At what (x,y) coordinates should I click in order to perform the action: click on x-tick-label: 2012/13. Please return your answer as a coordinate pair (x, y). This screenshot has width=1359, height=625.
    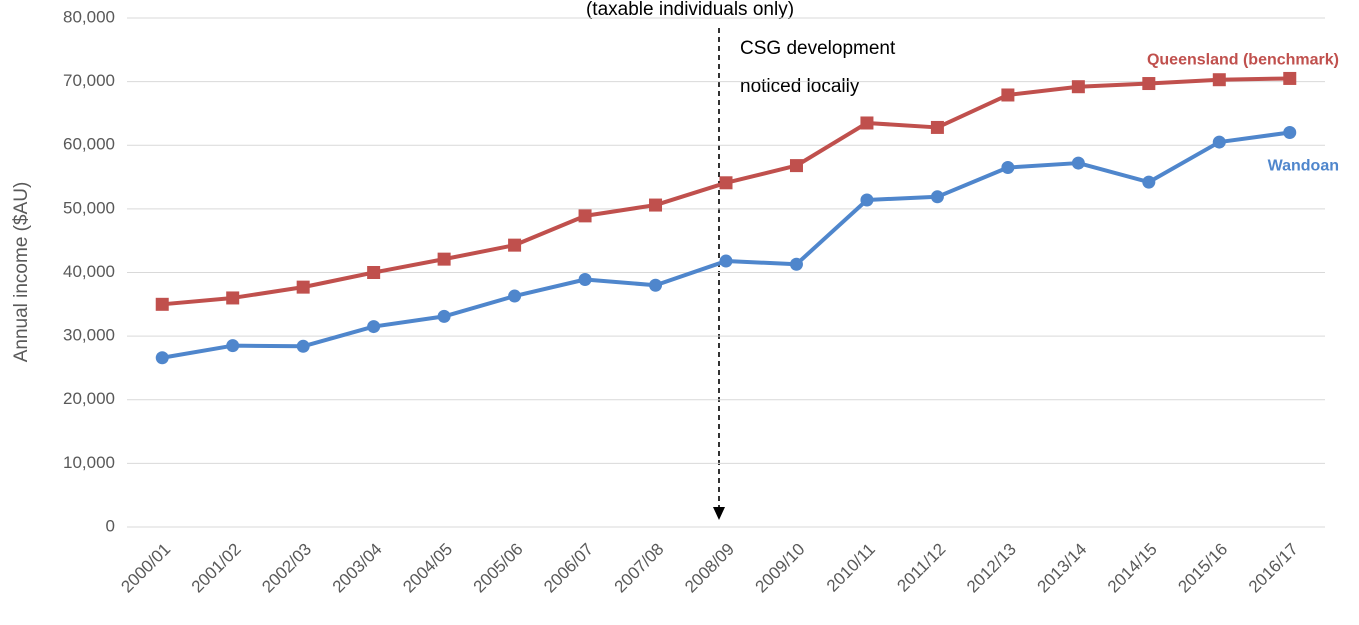
    Looking at the image, I should click on (991, 568).